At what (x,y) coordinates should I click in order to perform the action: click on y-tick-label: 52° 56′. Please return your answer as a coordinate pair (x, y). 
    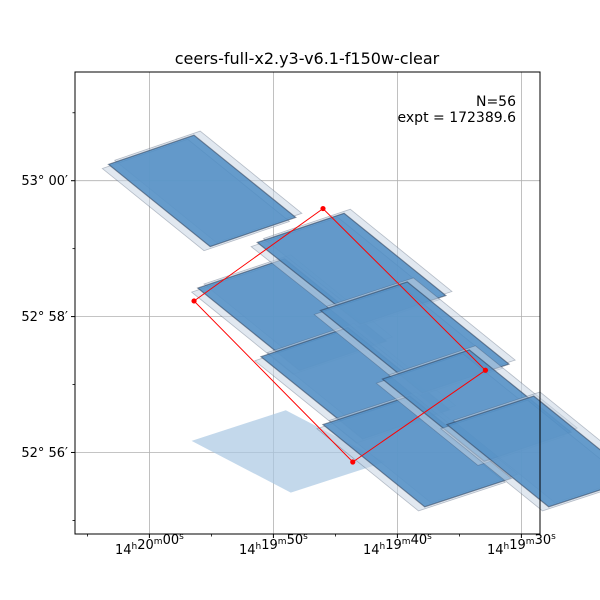
    Looking at the image, I should click on (44, 453).